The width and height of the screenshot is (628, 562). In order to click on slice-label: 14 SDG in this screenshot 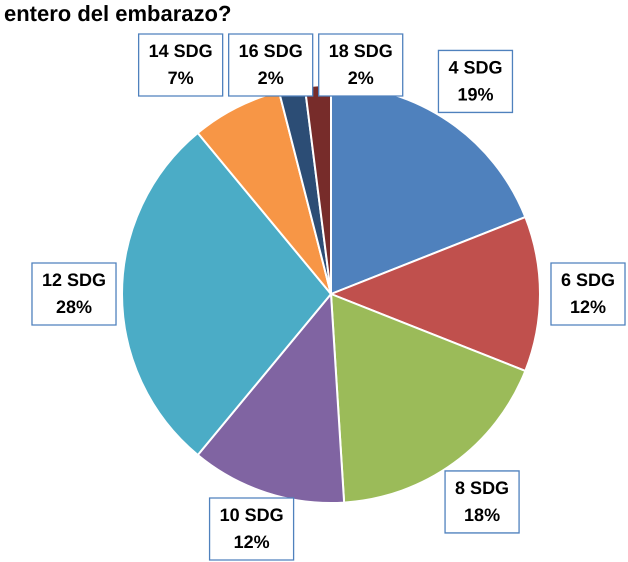, I will do `click(180, 50)`.